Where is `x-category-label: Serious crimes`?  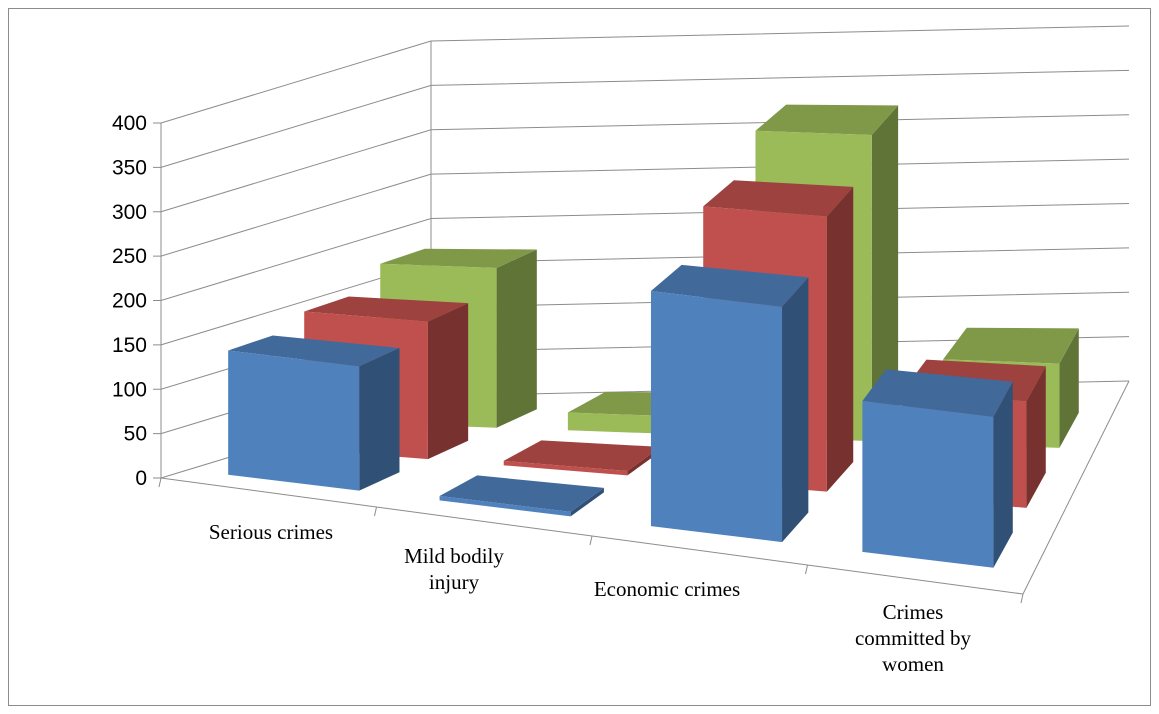 x-category-label: Serious crimes is located at coordinates (271, 532).